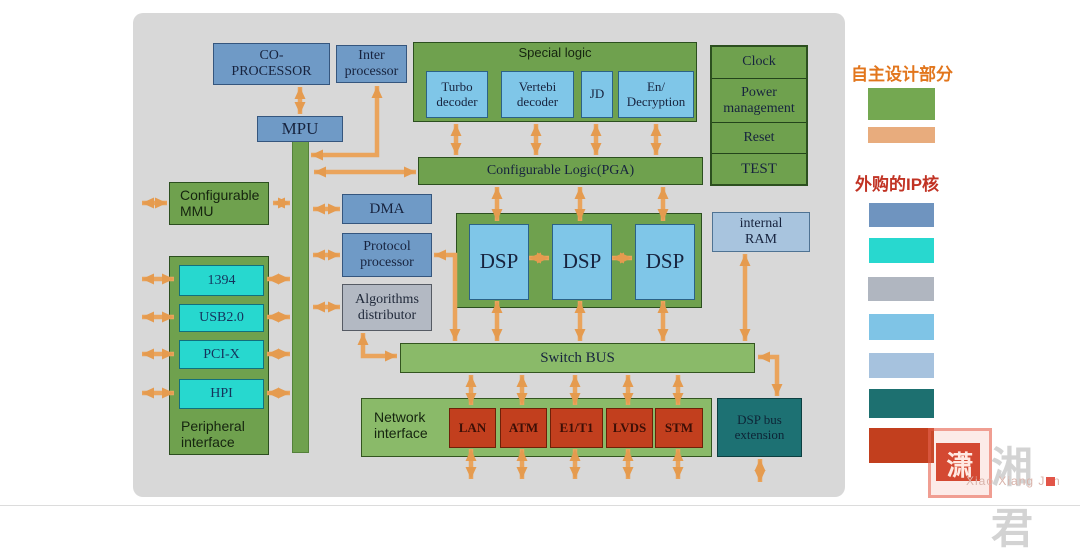 The image size is (1080, 556). What do you see at coordinates (901, 365) in the screenshot?
I see `legend-swatch-blue-gray` at bounding box center [901, 365].